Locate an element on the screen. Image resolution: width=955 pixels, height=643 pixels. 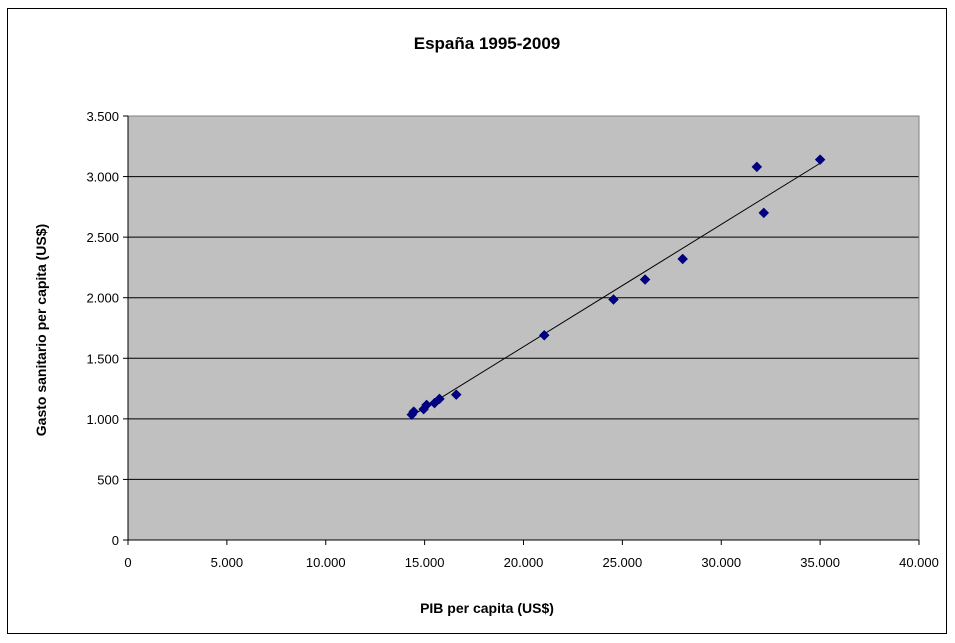
x-tick-label: 10.000 is located at coordinates (326, 562).